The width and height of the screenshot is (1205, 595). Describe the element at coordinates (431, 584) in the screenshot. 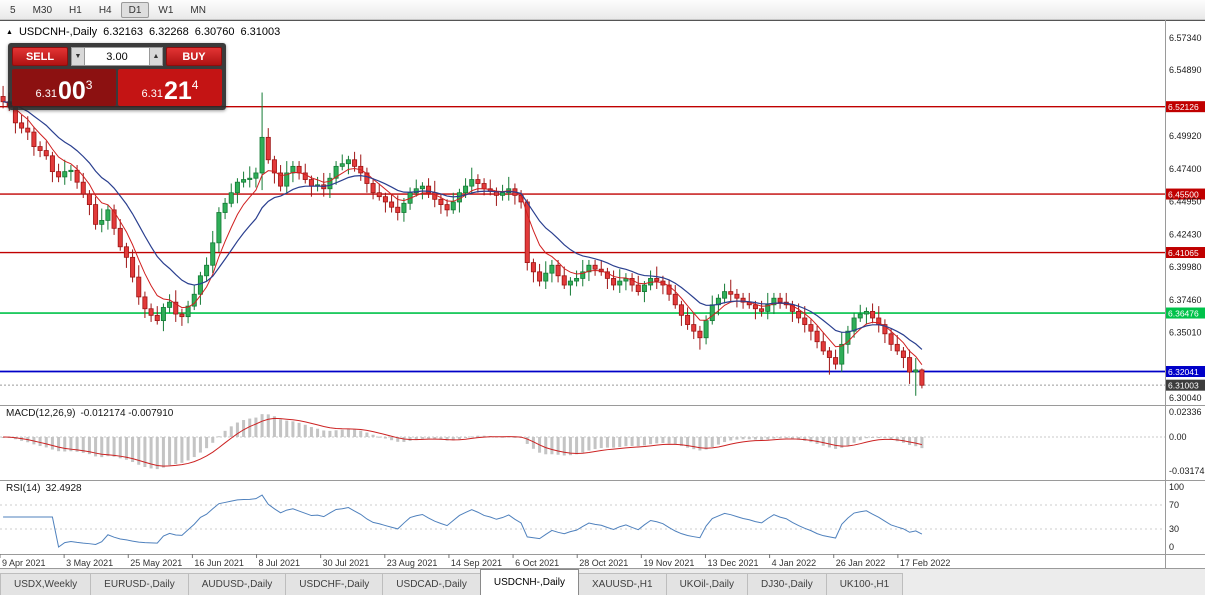

I see `chart-tab-usdcad-daily: USDCAD-,Daily` at that location.